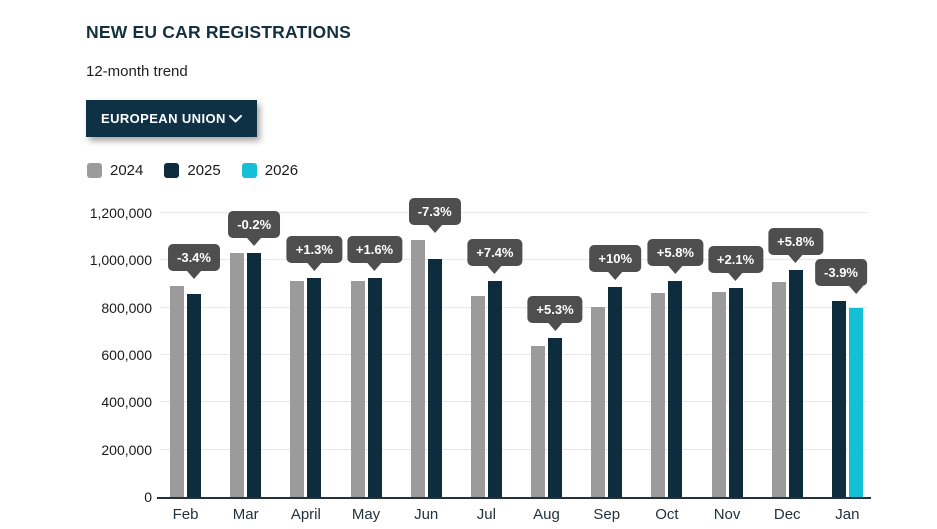 The image size is (937, 529). Describe the element at coordinates (94, 170) in the screenshot. I see `legend-swatch-2024` at that location.